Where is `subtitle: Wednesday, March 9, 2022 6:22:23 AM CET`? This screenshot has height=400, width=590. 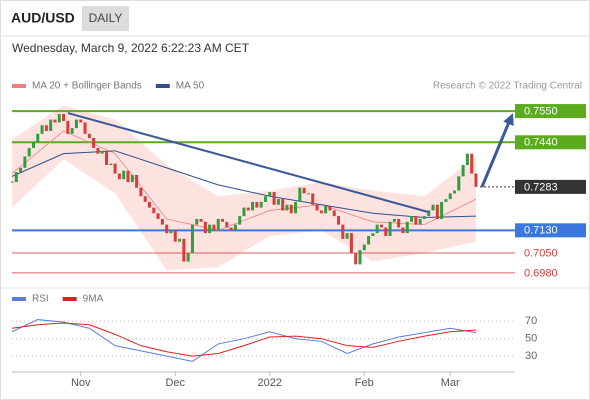 subtitle: Wednesday, March 9, 2022 6:22:23 AM CET is located at coordinates (131, 48).